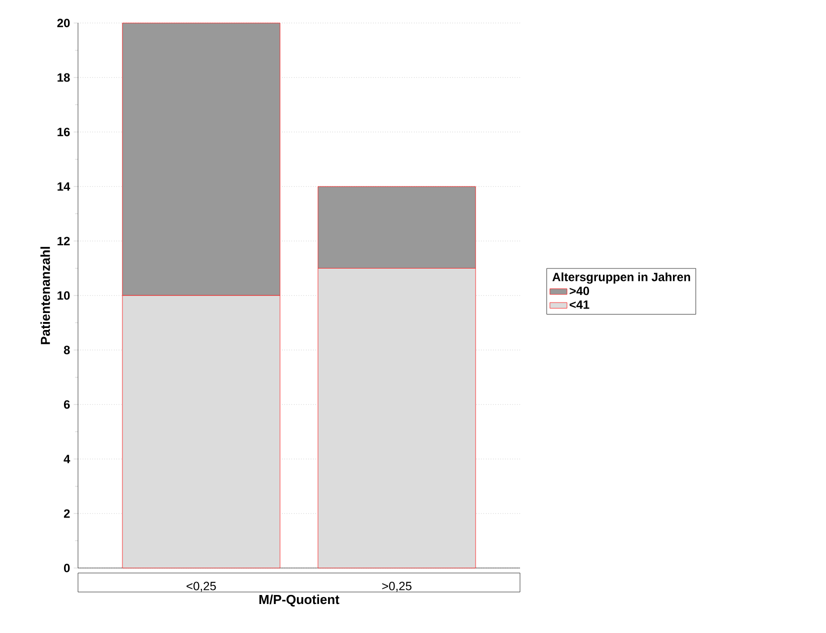  What do you see at coordinates (67, 513) in the screenshot?
I see `y-tick-label: 2` at bounding box center [67, 513].